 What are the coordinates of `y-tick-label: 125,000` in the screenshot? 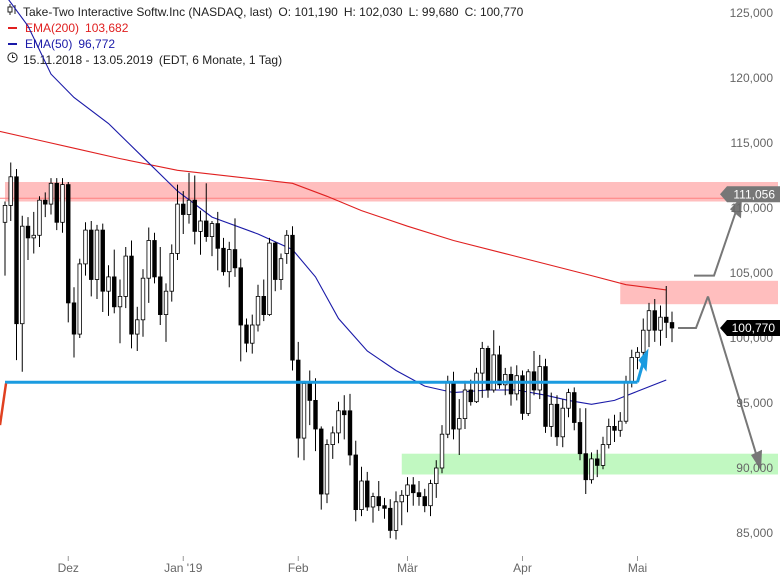 It's located at (752, 13).